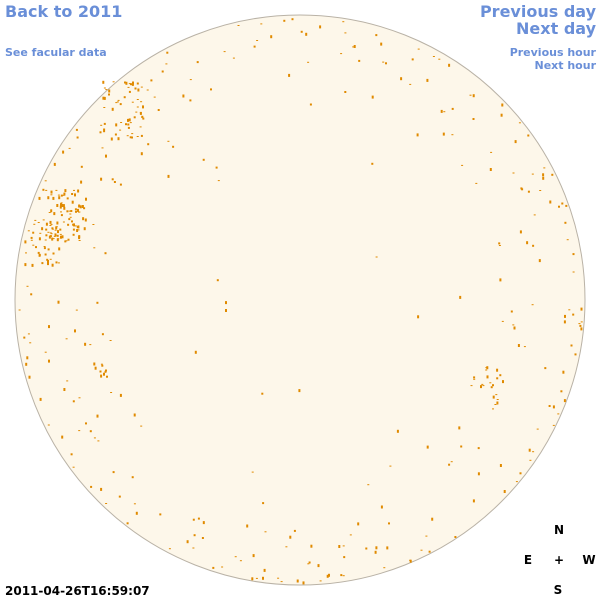  Describe the element at coordinates (553, 52) in the screenshot. I see `previous-hour-link: Previous hour` at that location.